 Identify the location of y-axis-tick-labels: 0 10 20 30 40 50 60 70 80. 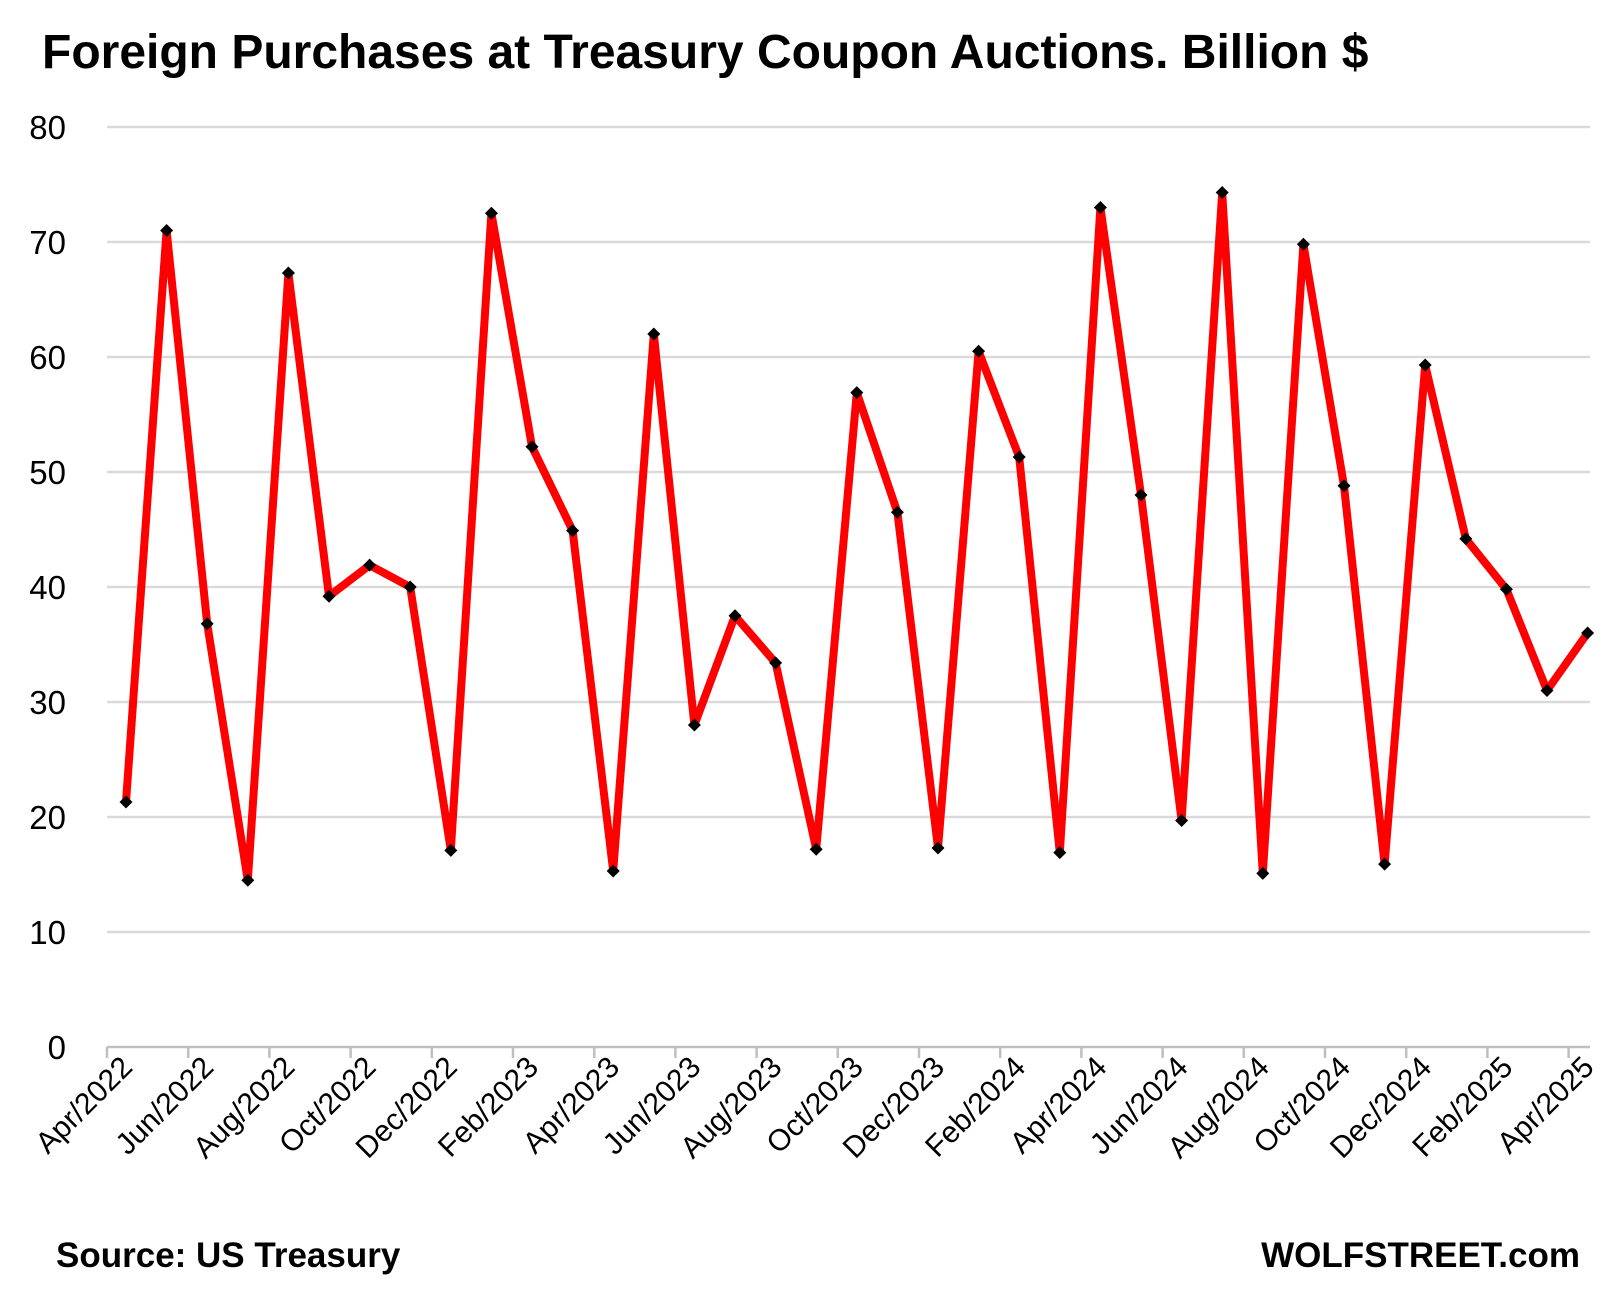
(47, 587).